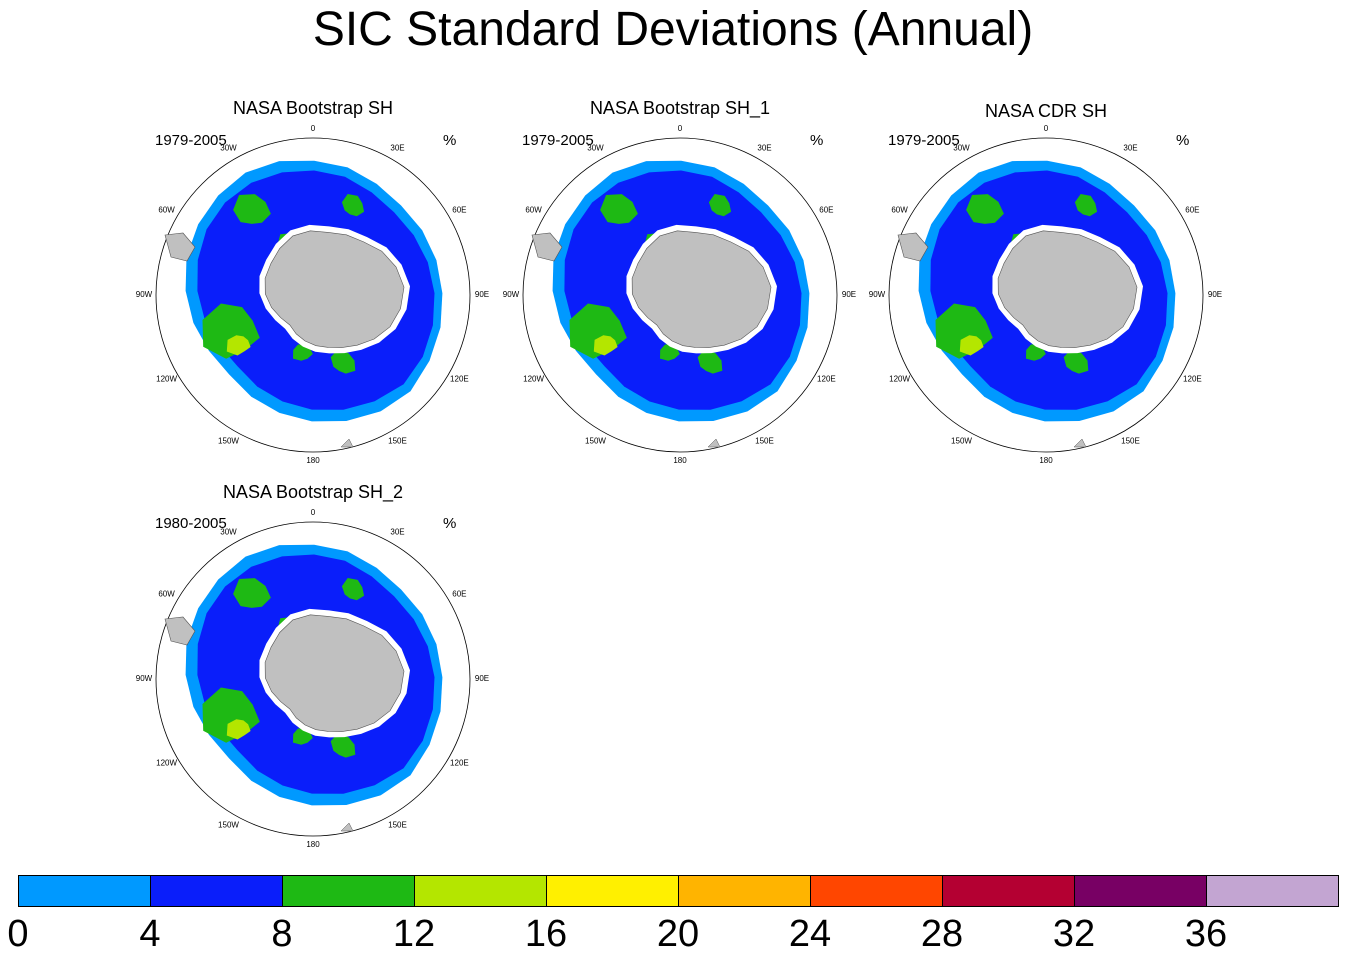  I want to click on panel-title: NASA Bootstrap SH, so click(313, 108).